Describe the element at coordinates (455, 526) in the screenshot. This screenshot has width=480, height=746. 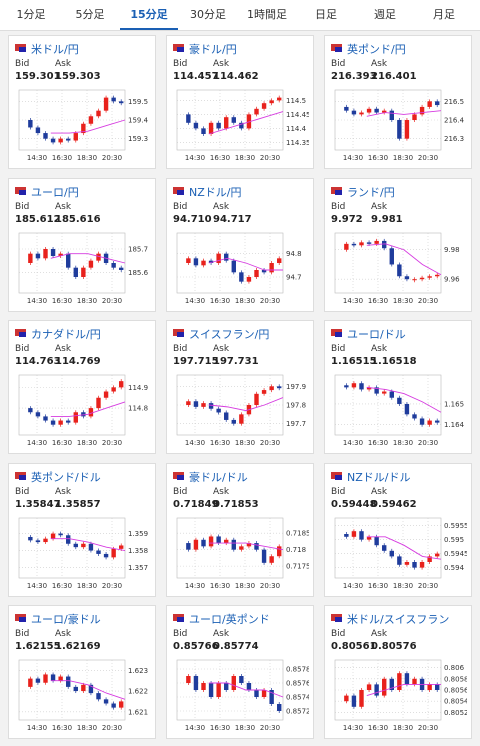
I see `y-tick-label: 0.5955` at that location.